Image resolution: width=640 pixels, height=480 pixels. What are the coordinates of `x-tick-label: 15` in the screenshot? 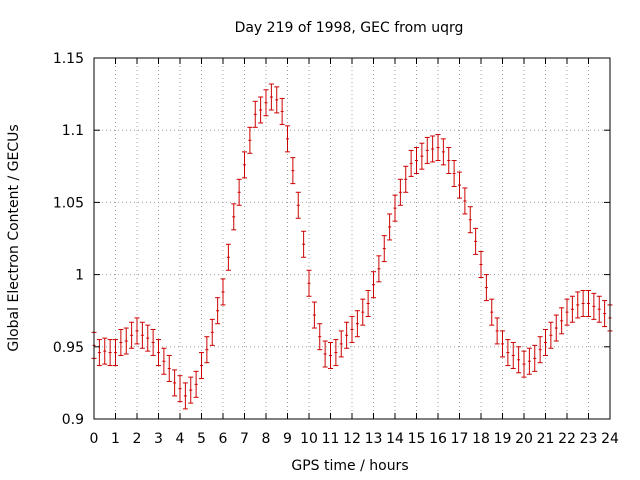 It's located at (417, 439).